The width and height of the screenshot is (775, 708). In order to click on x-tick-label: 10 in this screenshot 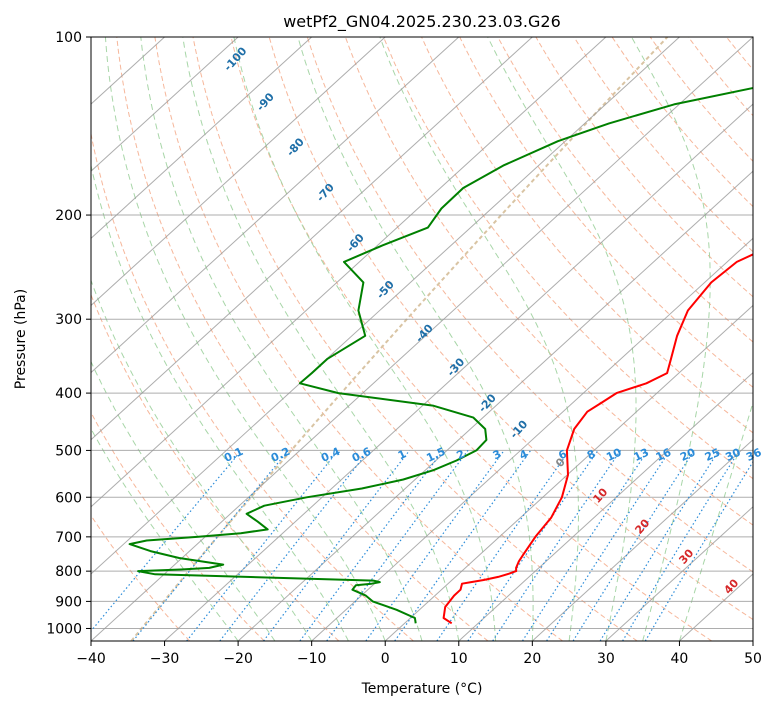, I will do `click(459, 659)`.